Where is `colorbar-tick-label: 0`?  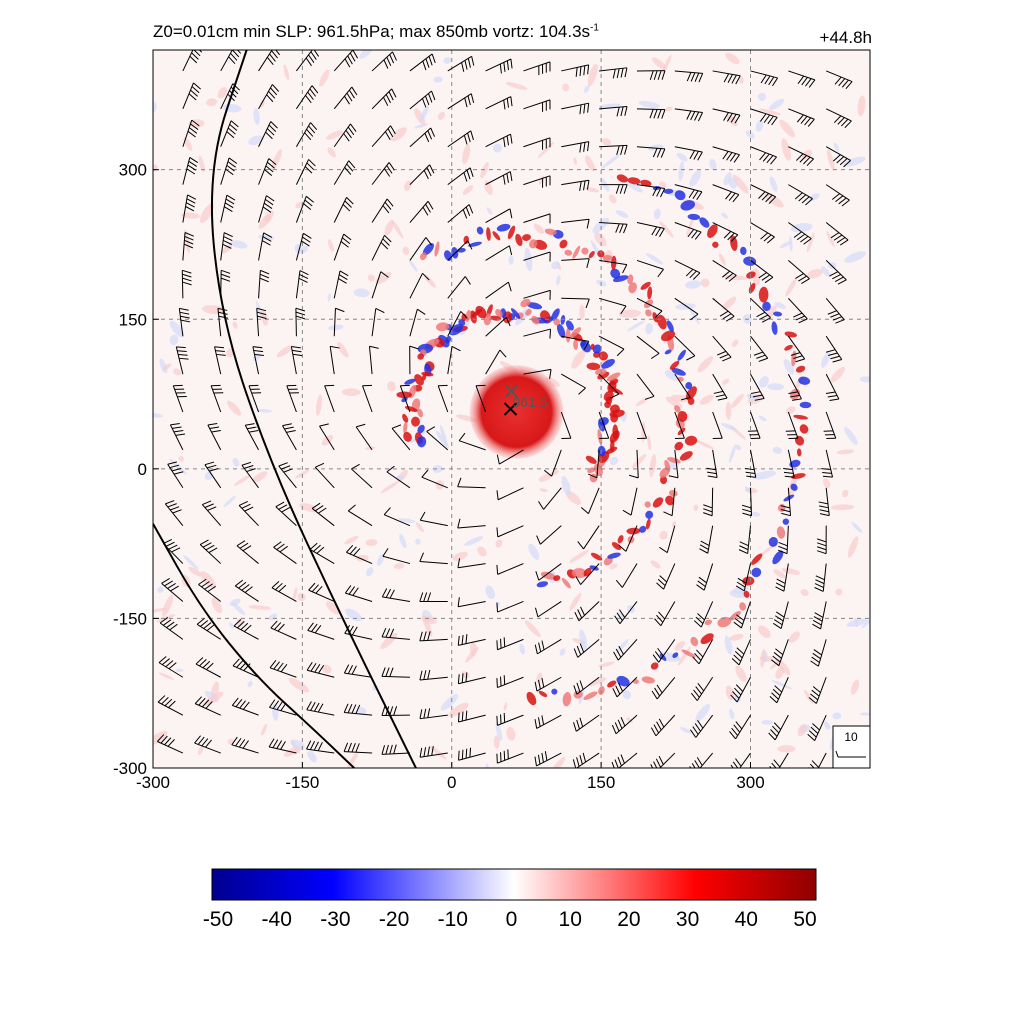 colorbar-tick-label: 0 is located at coordinates (512, 919).